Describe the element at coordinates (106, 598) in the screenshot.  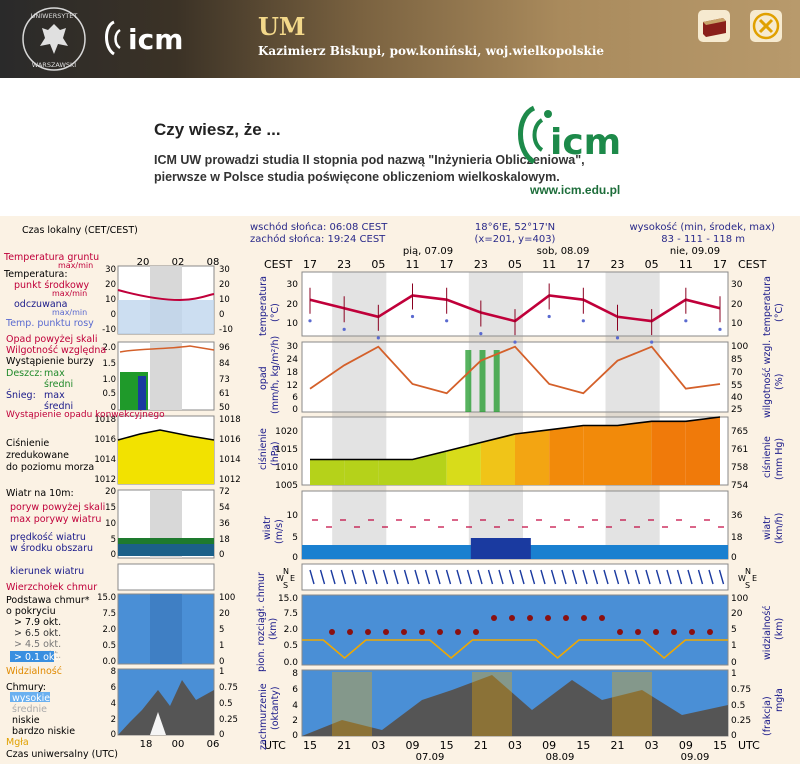
I see `l-cloud-l-0: 15.0` at that location.